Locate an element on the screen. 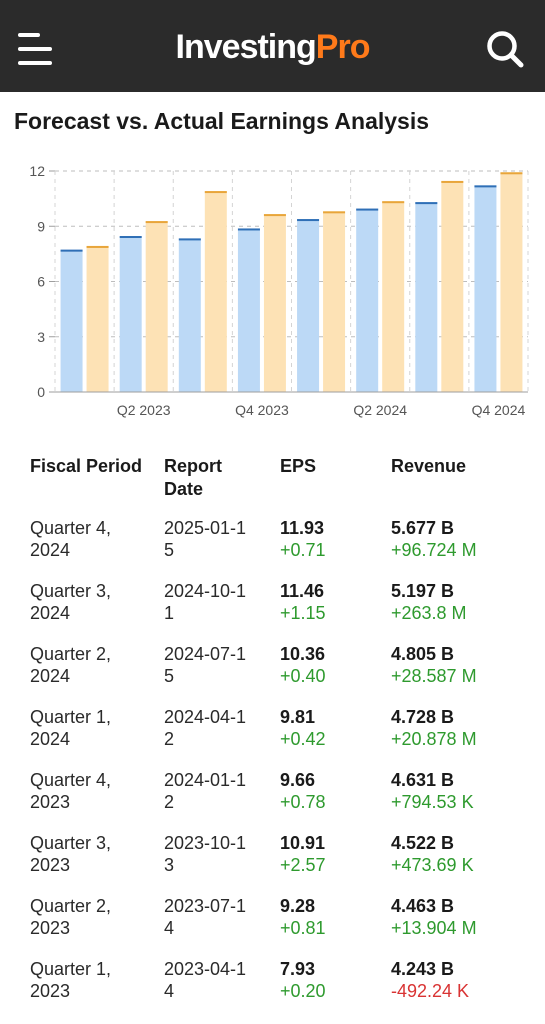  header-report-date: Report Date is located at coordinates (193, 477).